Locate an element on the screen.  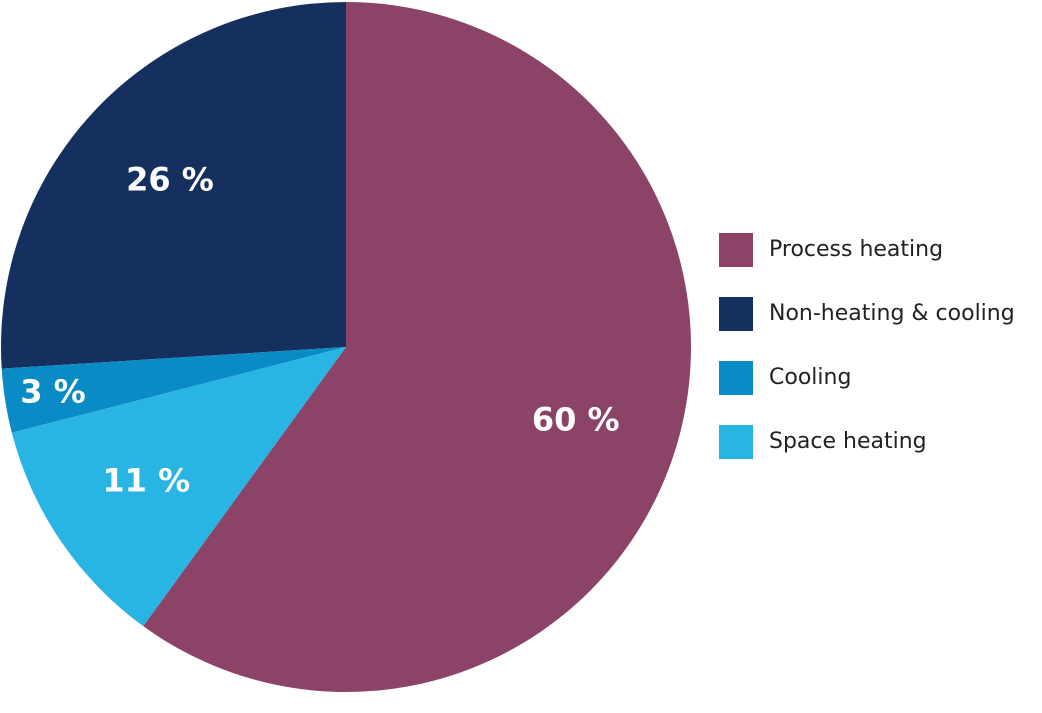
legend-label: Space heating is located at coordinates (848, 441).